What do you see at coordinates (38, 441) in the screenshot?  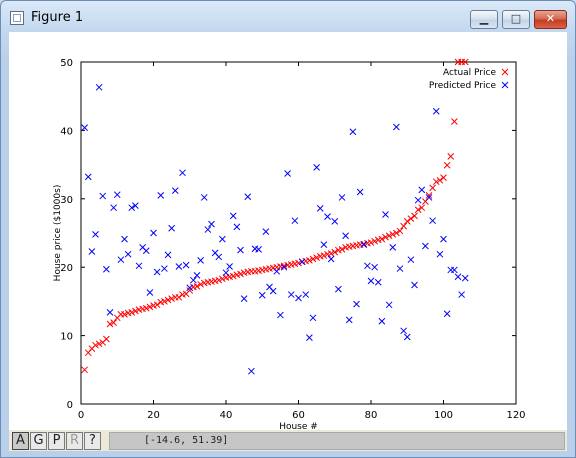 I see `toolbar-button-1: G` at bounding box center [38, 441].